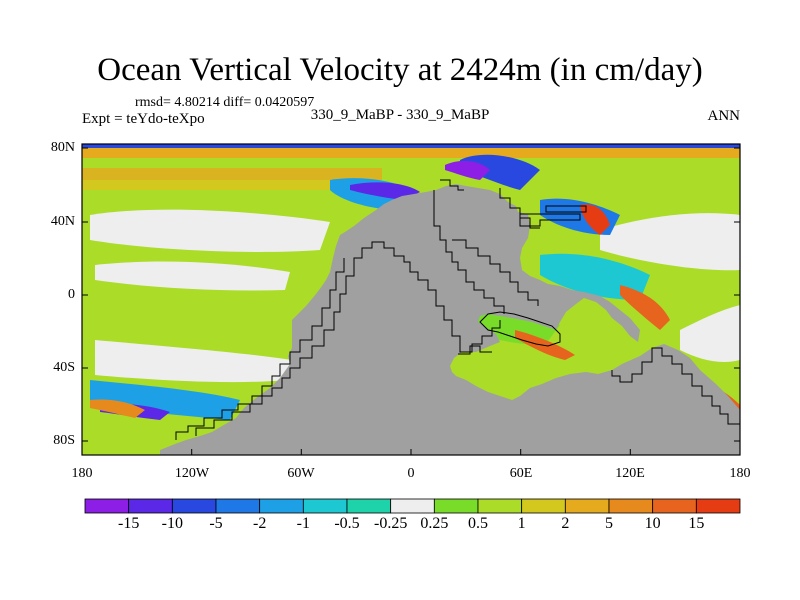 This screenshot has width=800, height=600. Describe the element at coordinates (652, 523) in the screenshot. I see `colorbar-label: 10` at that location.